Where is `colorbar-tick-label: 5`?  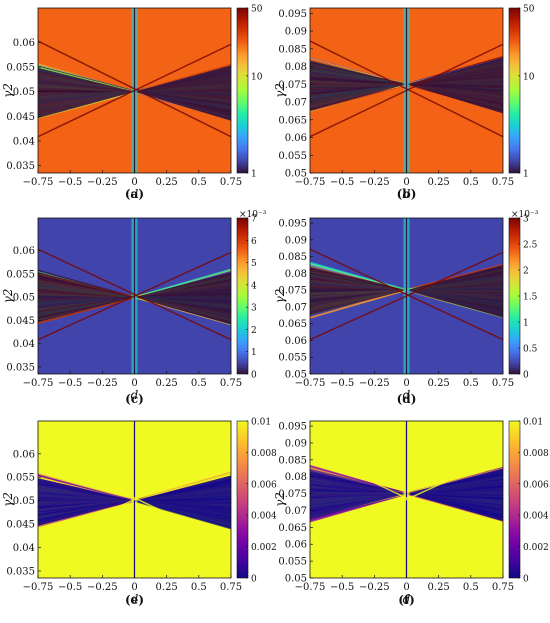
colorbar-tick-label: 5 is located at coordinates (254, 264).